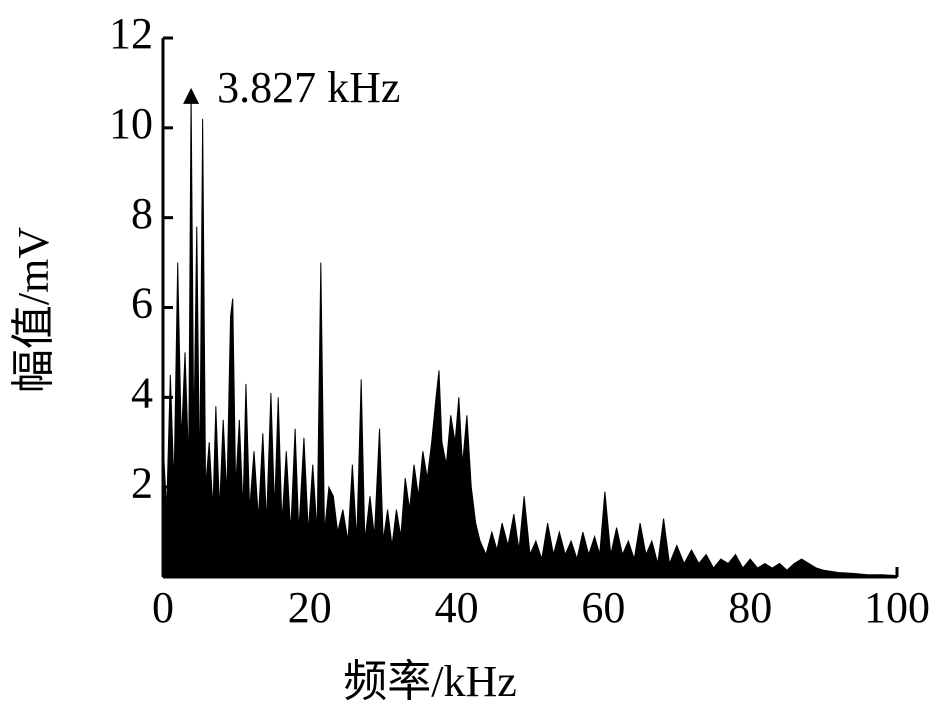 The height and width of the screenshot is (720, 943). Describe the element at coordinates (897, 607) in the screenshot. I see `x-tick-label: 100` at that location.